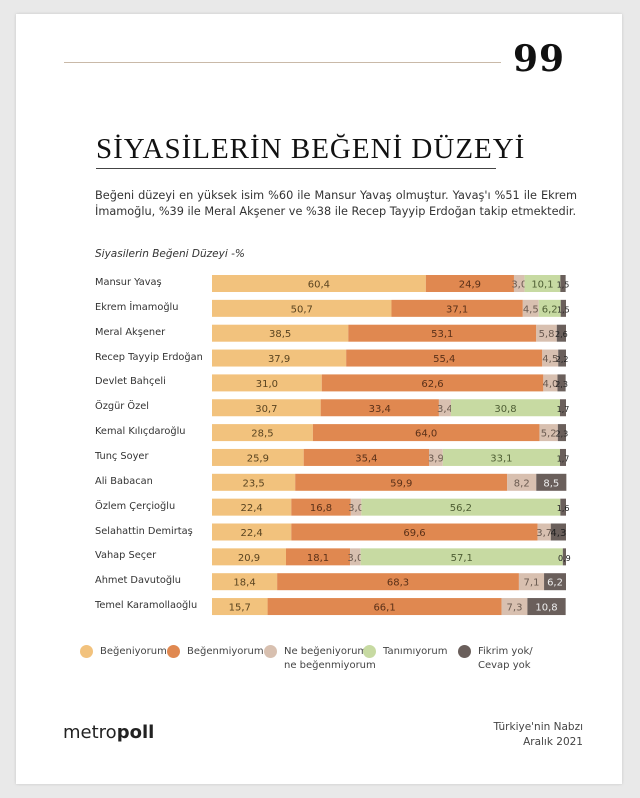 The image size is (640, 798). I want to click on data-label: 8,5, so click(551, 483).